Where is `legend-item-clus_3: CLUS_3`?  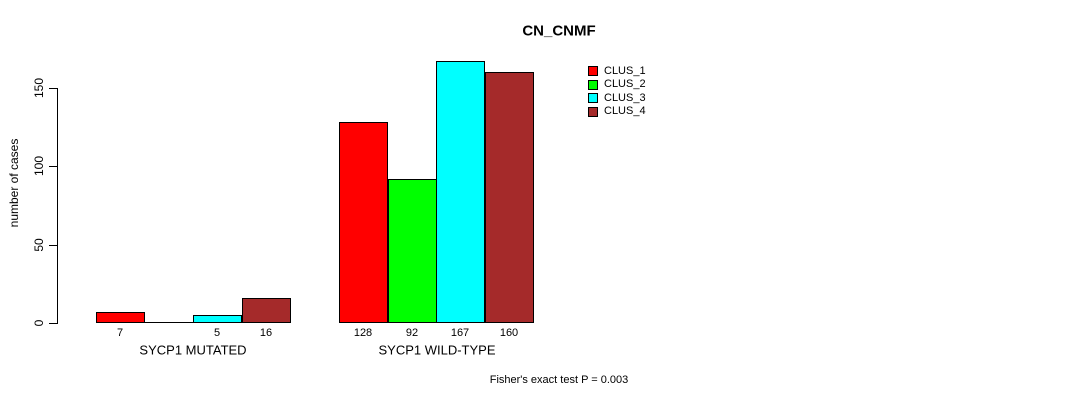
legend-item-clus_3: CLUS_3 is located at coordinates (617, 97).